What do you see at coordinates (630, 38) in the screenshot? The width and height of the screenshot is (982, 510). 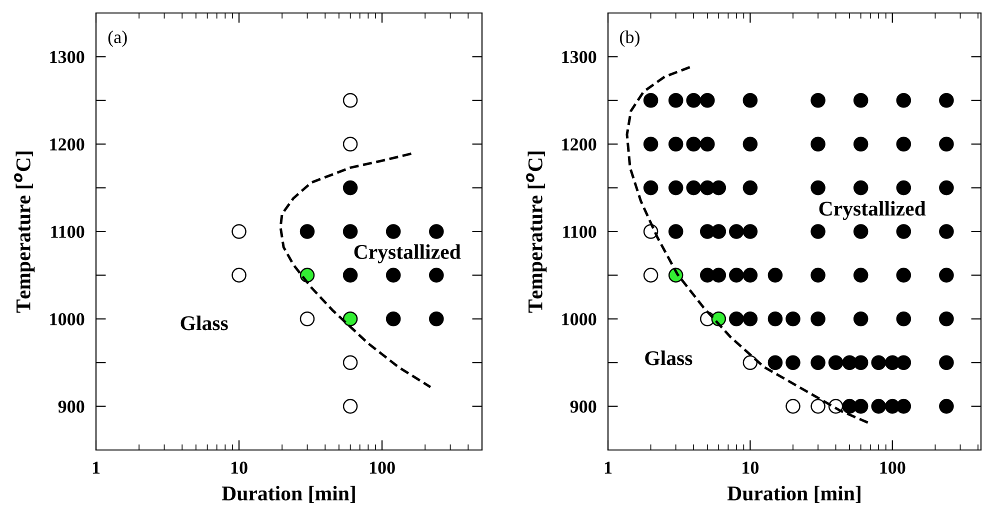 I see `annotation: (b)` at bounding box center [630, 38].